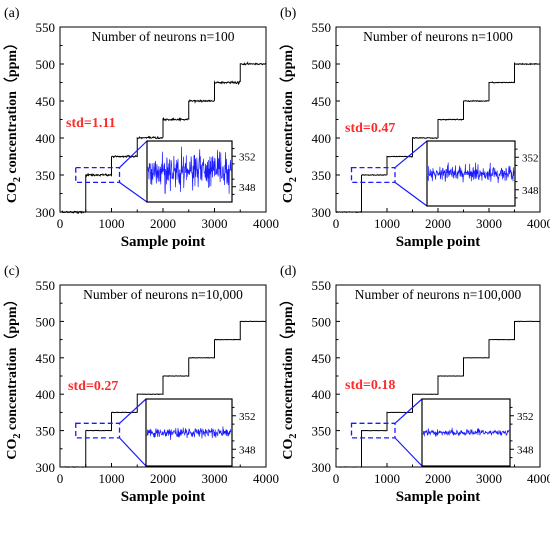 Image resolution: width=550 pixels, height=534 pixels. Describe the element at coordinates (12, 271) in the screenshot. I see `panel-label: (c)` at that location.